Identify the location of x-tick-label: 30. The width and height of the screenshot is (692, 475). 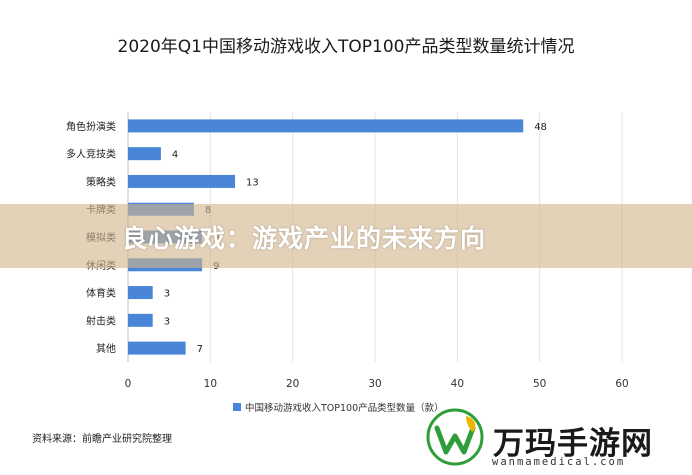
(374, 384).